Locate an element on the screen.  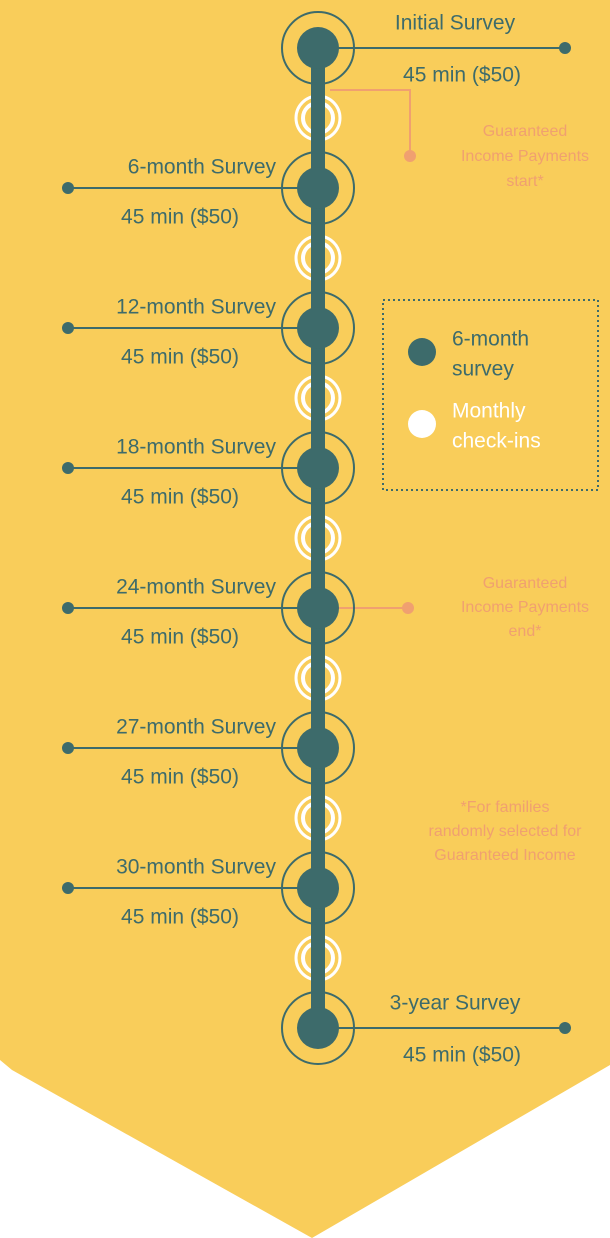
survey-label: 6-month Survey is located at coordinates (202, 167).